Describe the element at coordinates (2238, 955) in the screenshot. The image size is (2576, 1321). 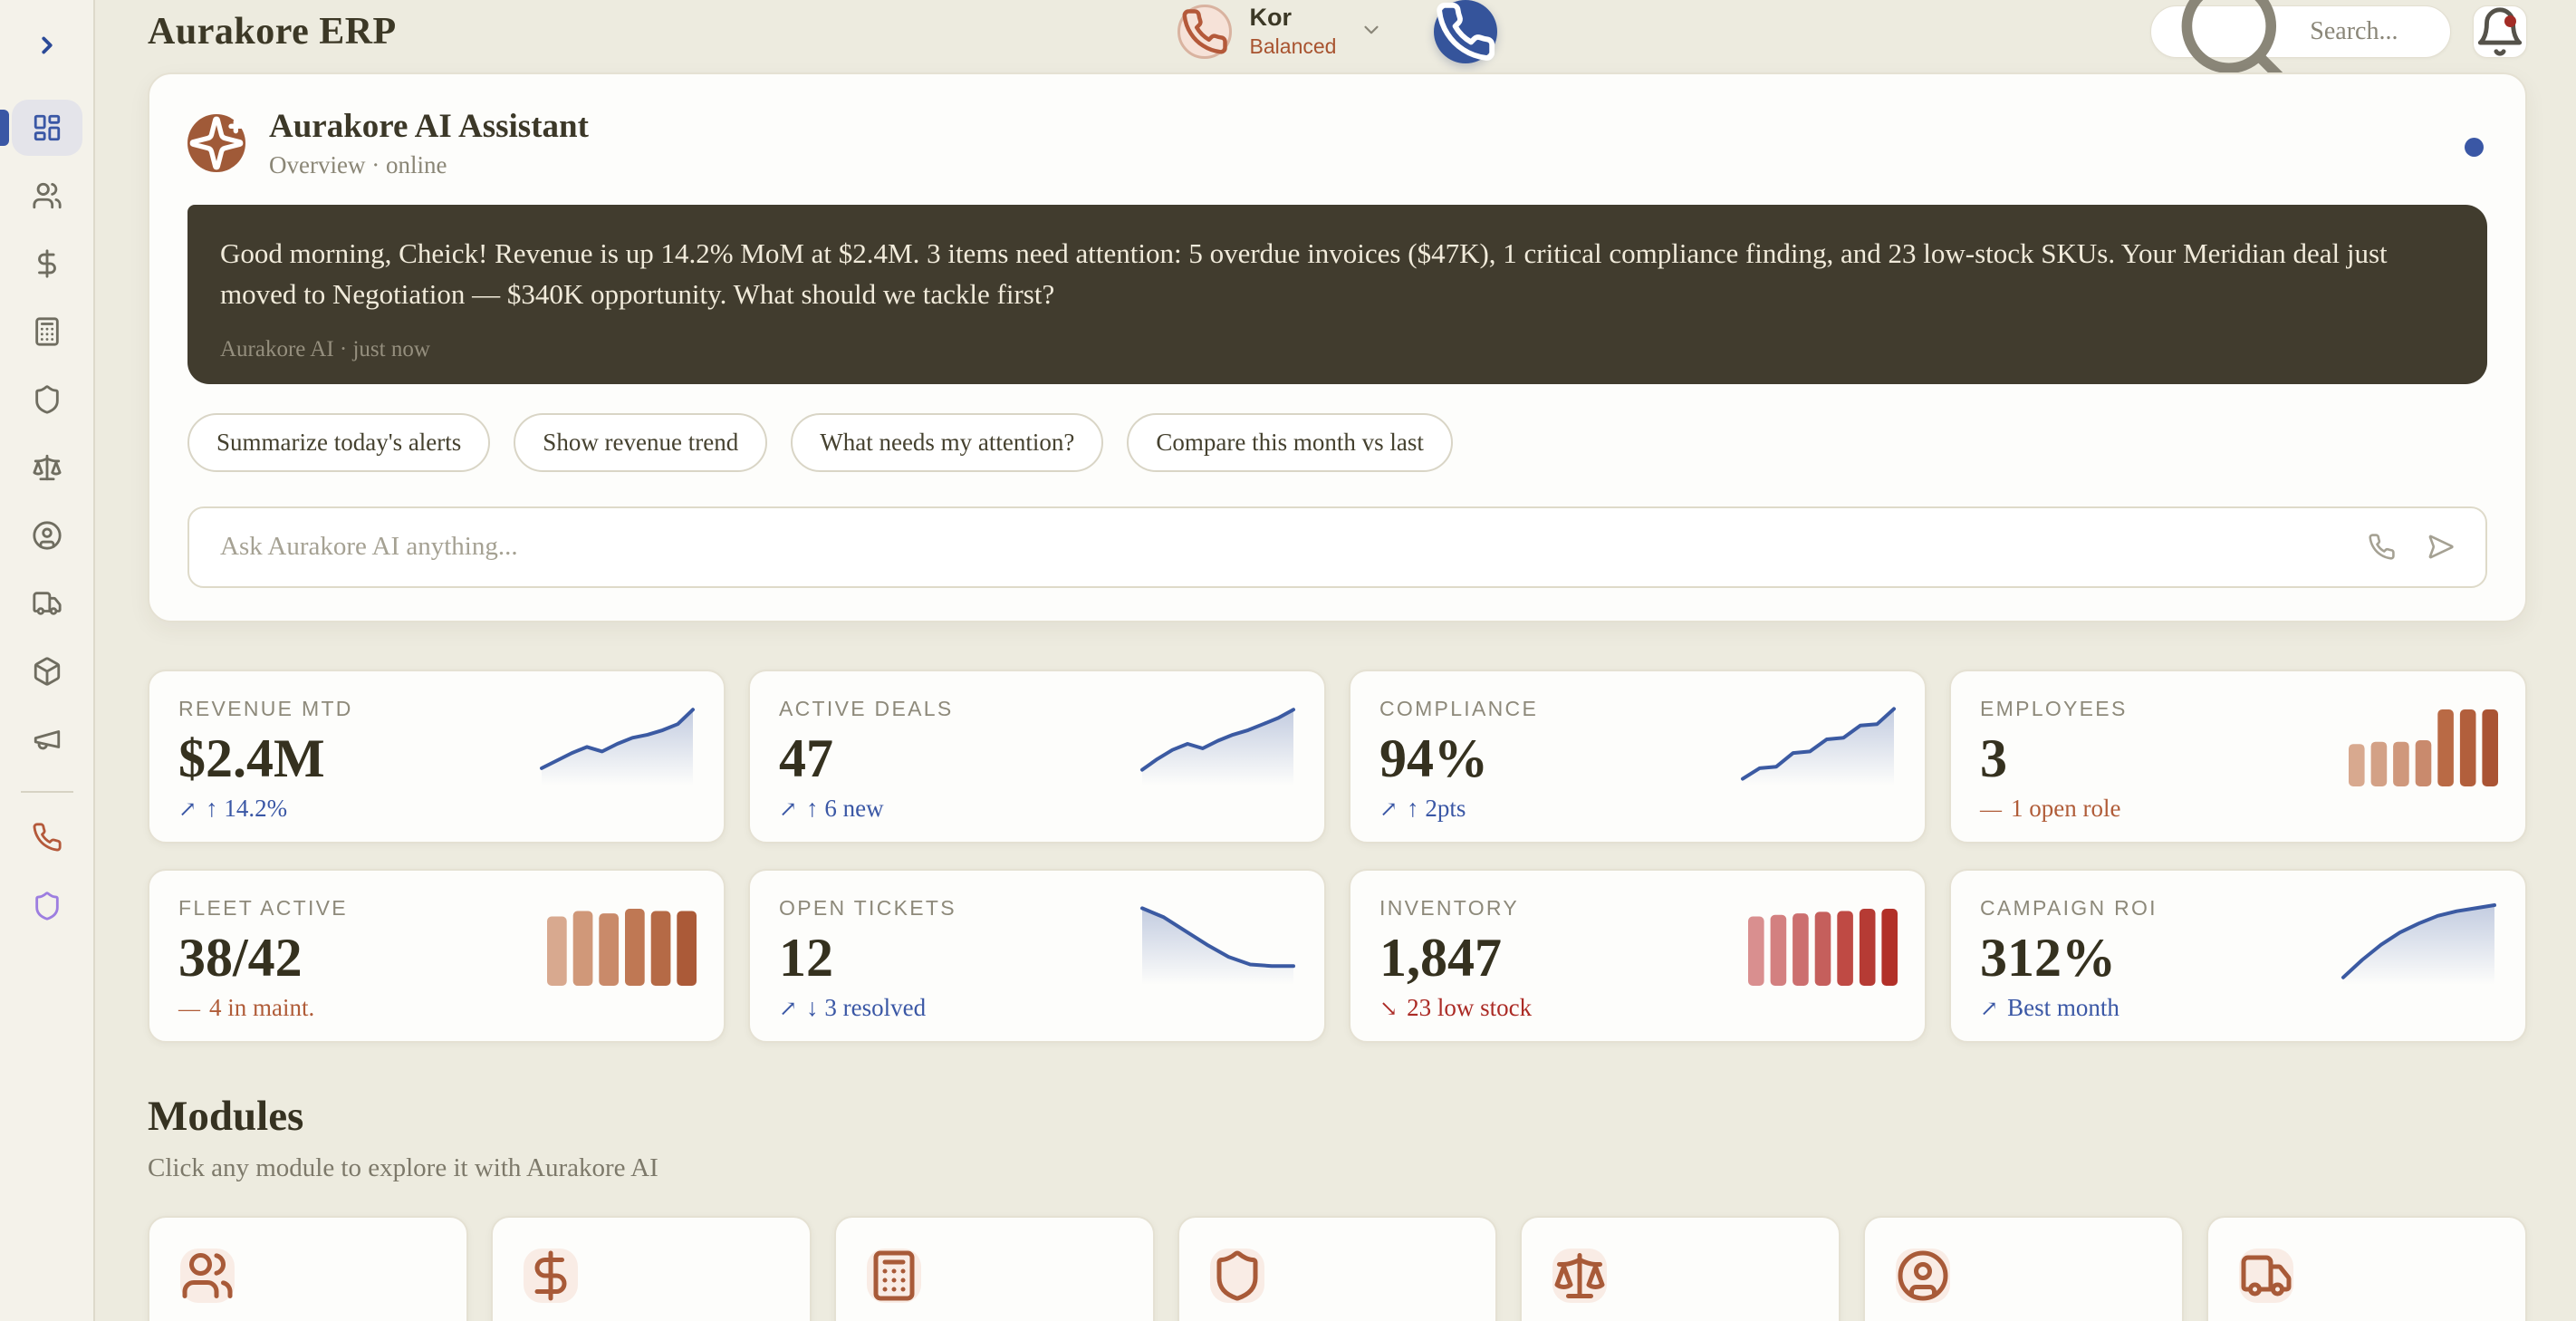
I see `kpi-card-campaign-roi: CAMPAIGN ROI 312% ↗ Best month` at that location.